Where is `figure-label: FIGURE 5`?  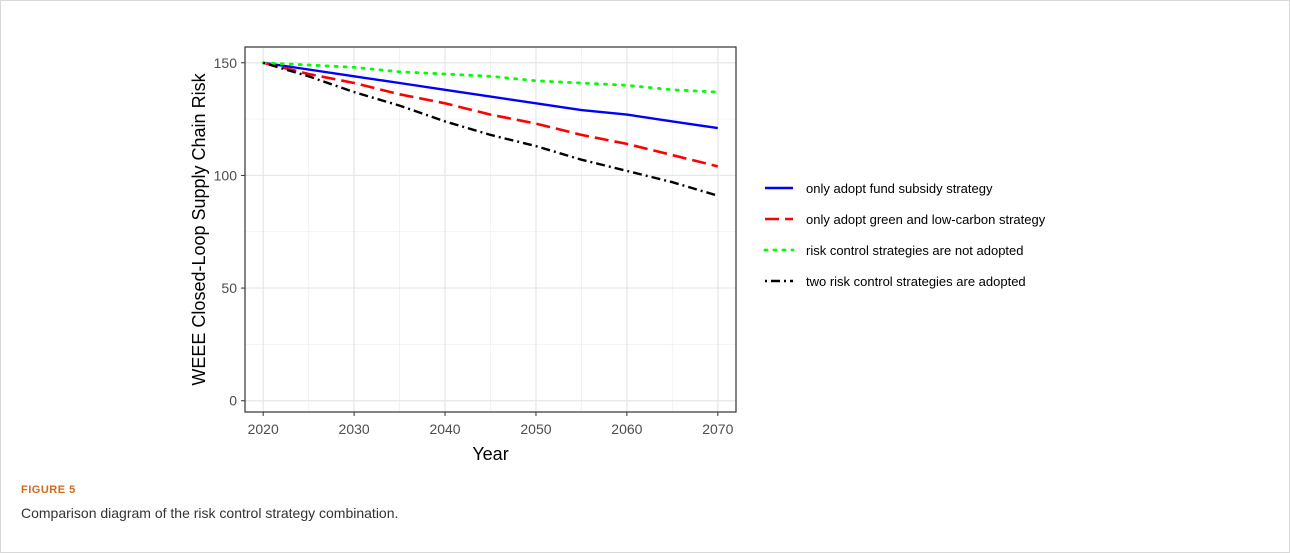
figure-label: FIGURE 5 is located at coordinates (48, 490).